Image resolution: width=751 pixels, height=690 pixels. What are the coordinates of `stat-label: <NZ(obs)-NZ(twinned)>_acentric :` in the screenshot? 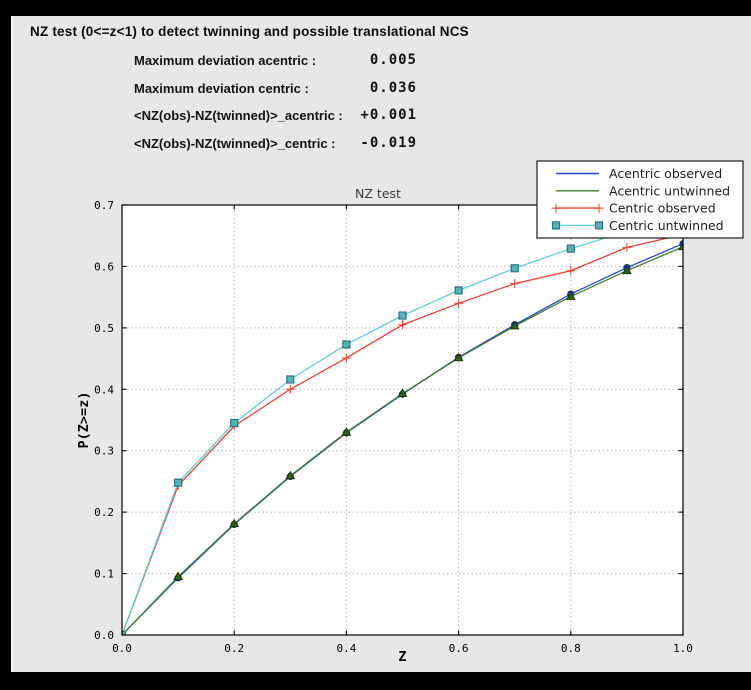 It's located at (238, 115).